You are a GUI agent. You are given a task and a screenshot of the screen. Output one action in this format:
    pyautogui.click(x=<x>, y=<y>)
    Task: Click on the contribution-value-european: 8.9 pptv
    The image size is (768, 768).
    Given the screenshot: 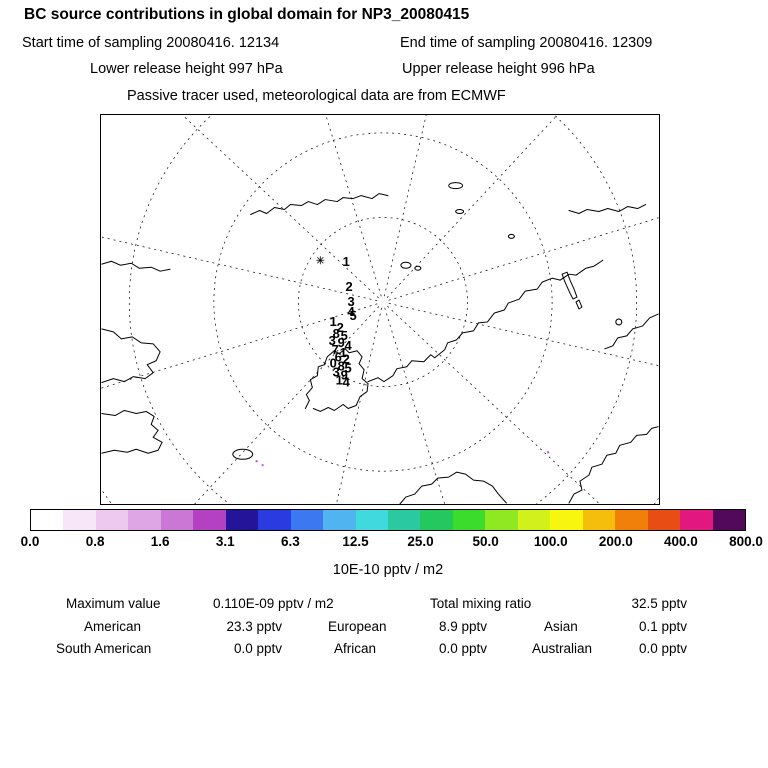 What is the action you would take?
    pyautogui.click(x=462, y=626)
    